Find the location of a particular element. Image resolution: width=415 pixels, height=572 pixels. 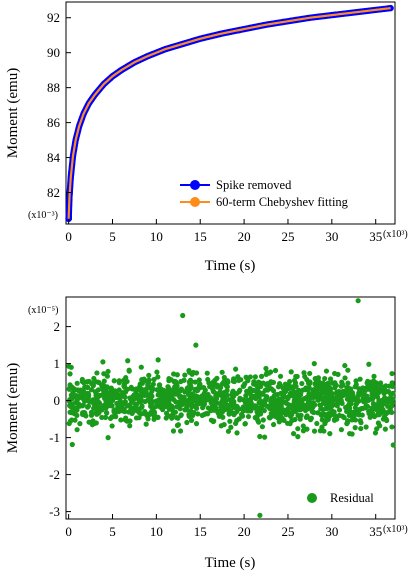

bottom-y-tick-label: -1 is located at coordinates (54, 437).